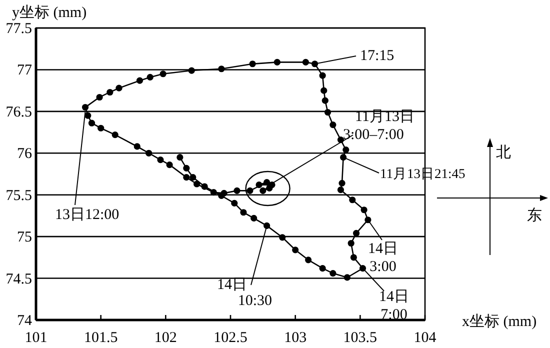  I want to click on x-tick-label: 101, so click(36, 338).